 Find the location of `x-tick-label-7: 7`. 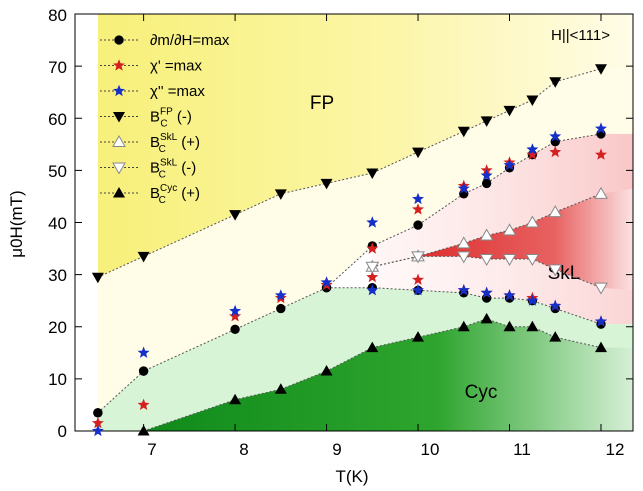

x-tick-label-7: 7 is located at coordinates (151, 449).